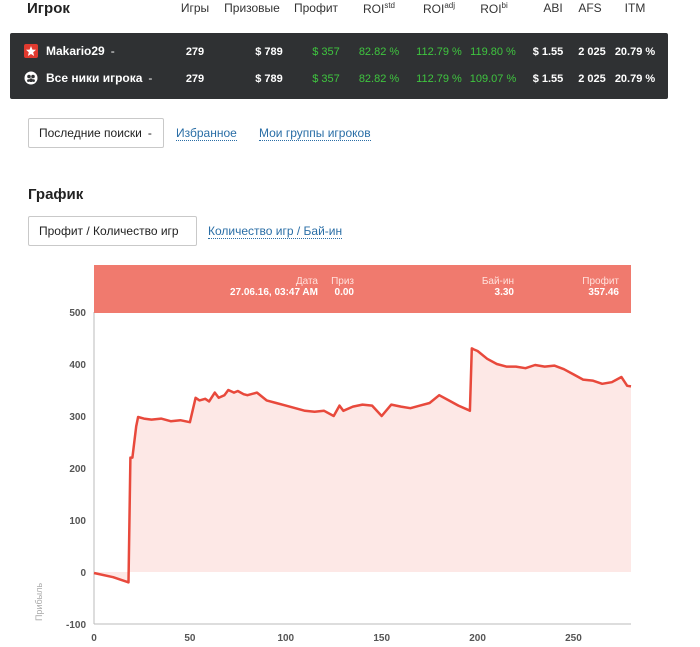  I want to click on y-tick-label: 300, so click(77, 417).